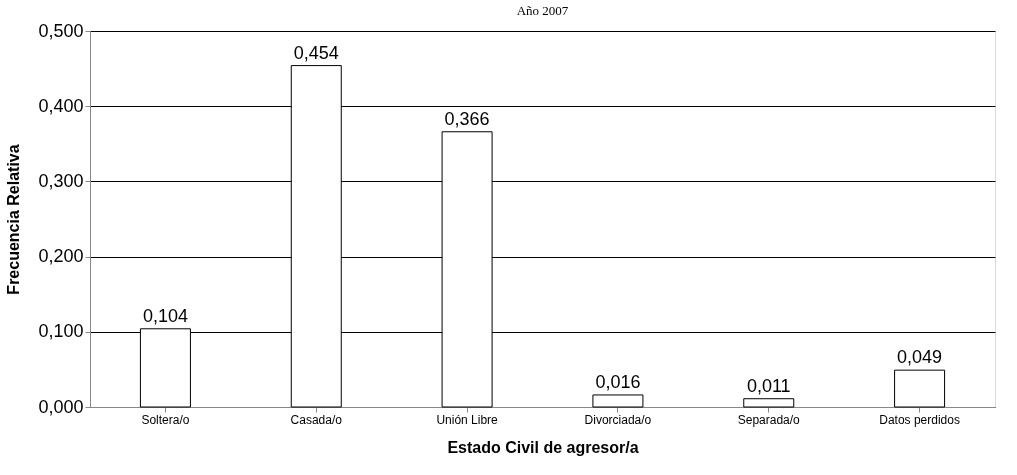 Image resolution: width=1017 pixels, height=475 pixels. Describe the element at coordinates (165, 315) in the screenshot. I see `data-label: 0,104` at that location.